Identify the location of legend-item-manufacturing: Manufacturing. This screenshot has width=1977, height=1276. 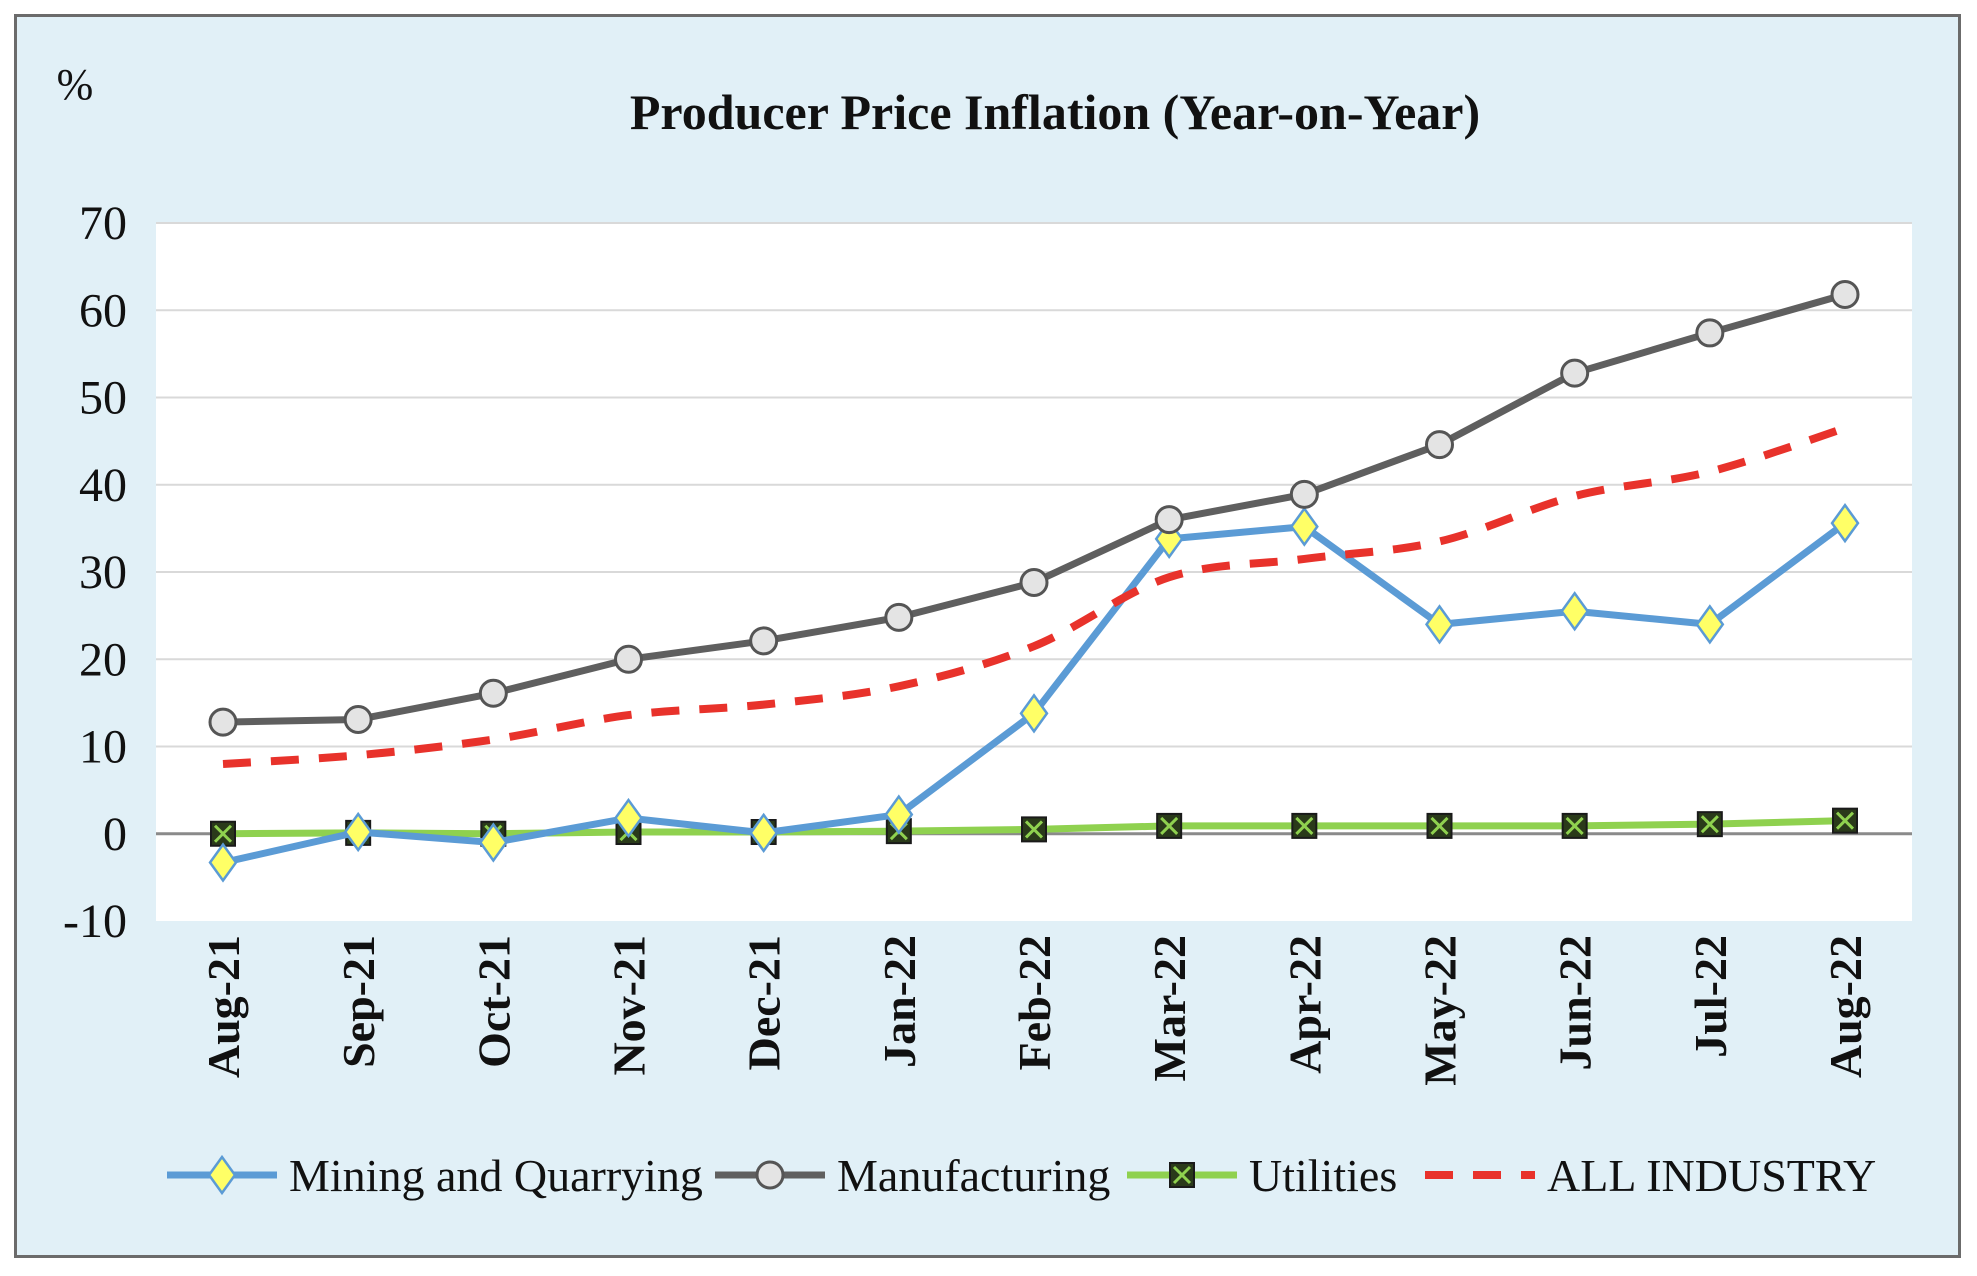
(912, 1175).